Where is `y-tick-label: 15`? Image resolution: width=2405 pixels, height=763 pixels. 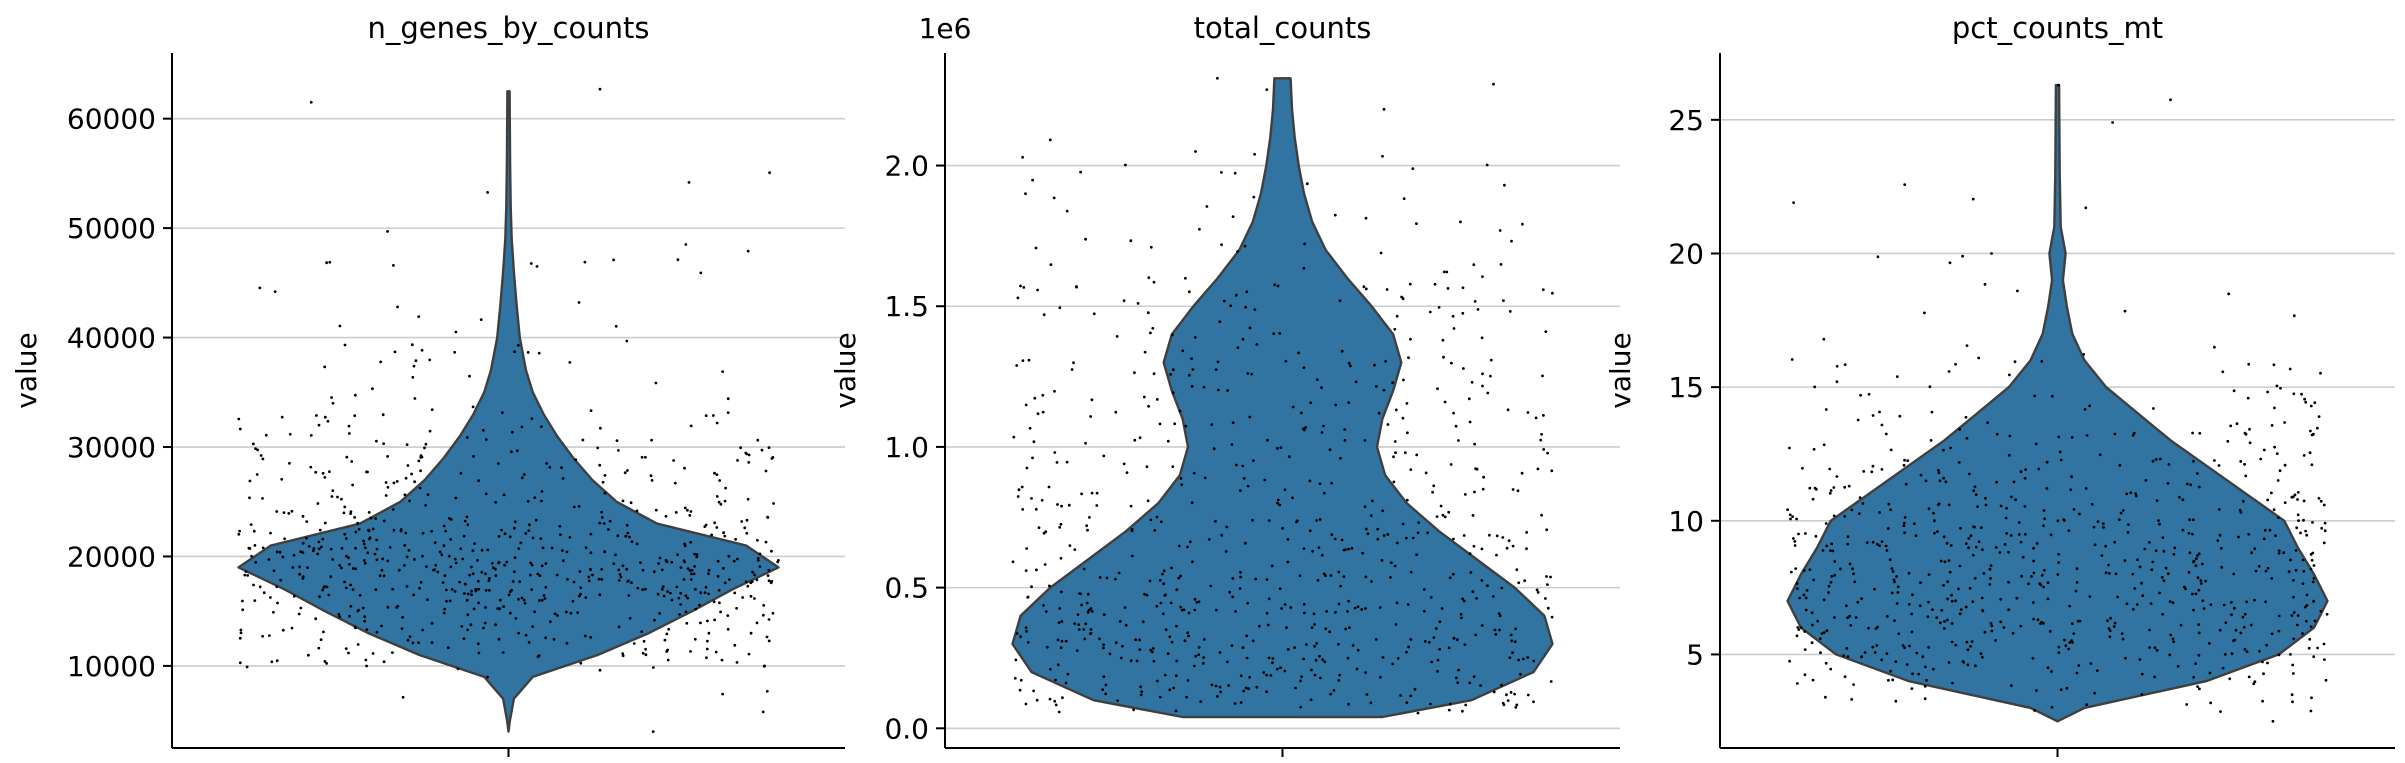 y-tick-label: 15 is located at coordinates (1686, 387).